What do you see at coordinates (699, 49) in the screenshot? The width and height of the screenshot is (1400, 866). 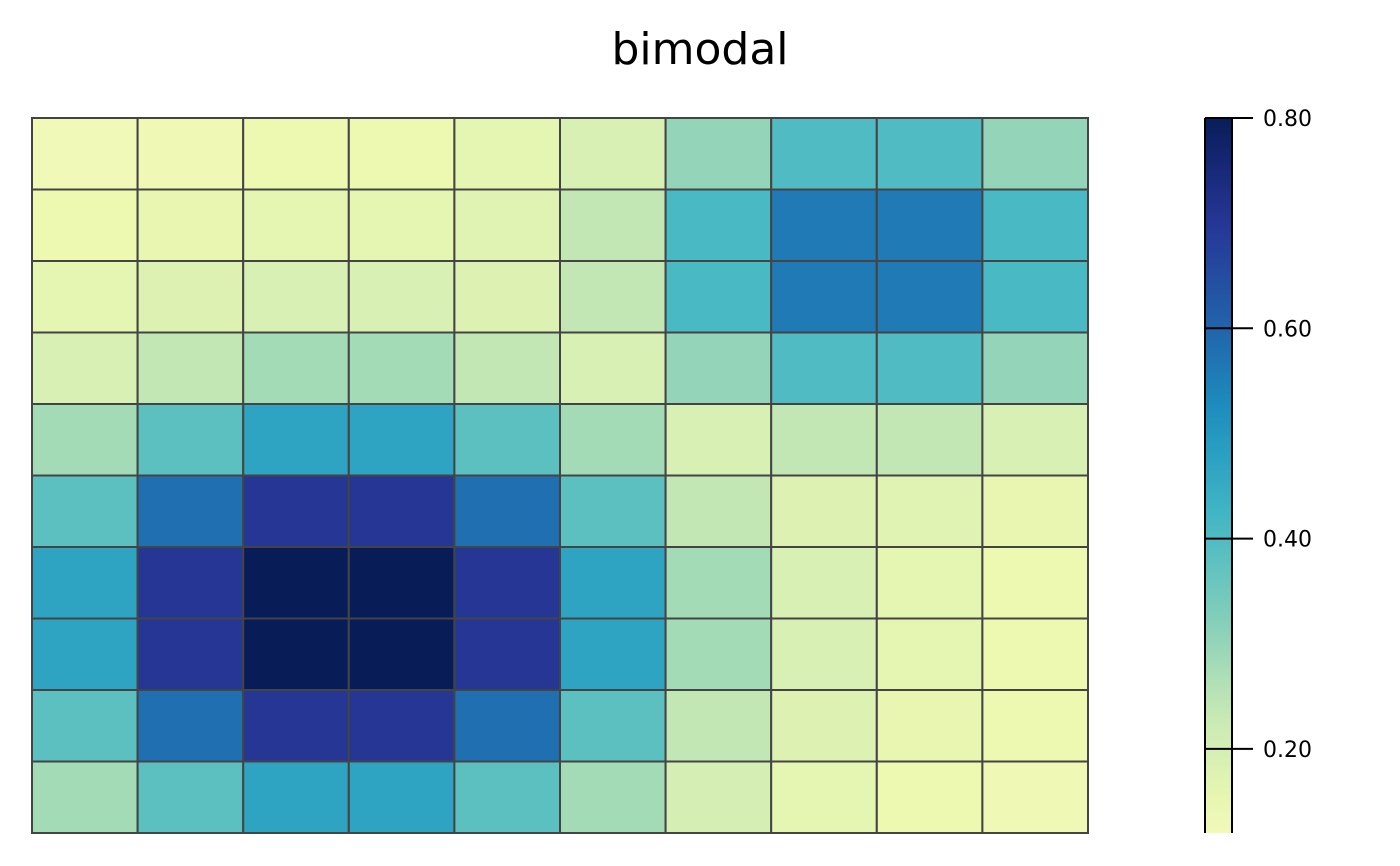 I see `chart-title: bimodal` at bounding box center [699, 49].